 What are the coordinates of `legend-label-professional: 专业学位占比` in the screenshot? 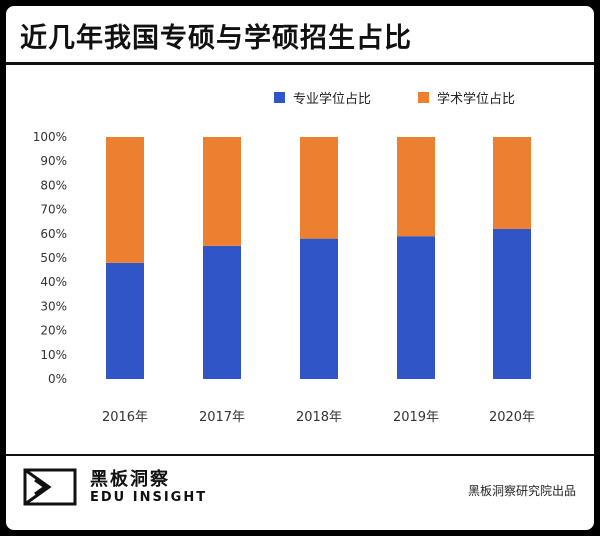 It's located at (332, 99).